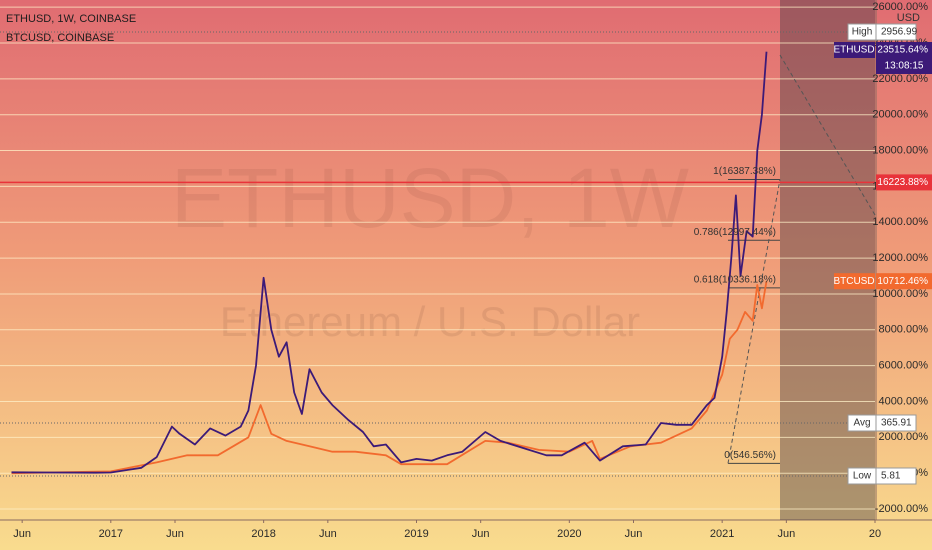  I want to click on header-line: ETHUSD, 1W, COINBASE, so click(71, 19).